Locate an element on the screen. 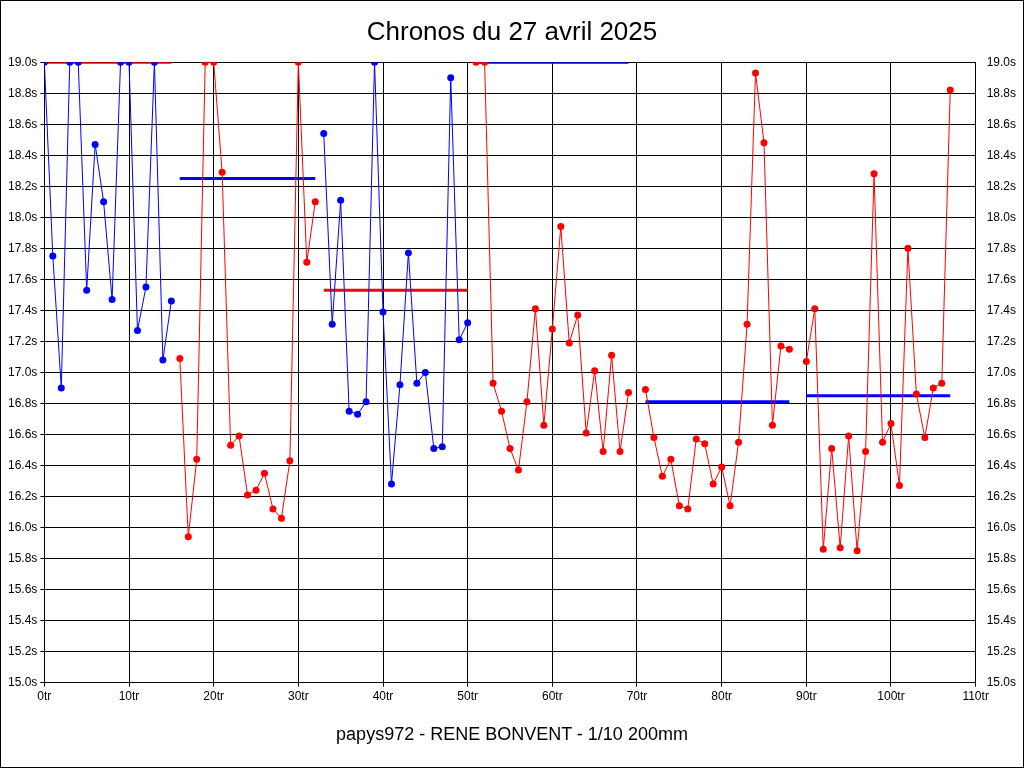  x-tick-label: 110tr is located at coordinates (975, 696).